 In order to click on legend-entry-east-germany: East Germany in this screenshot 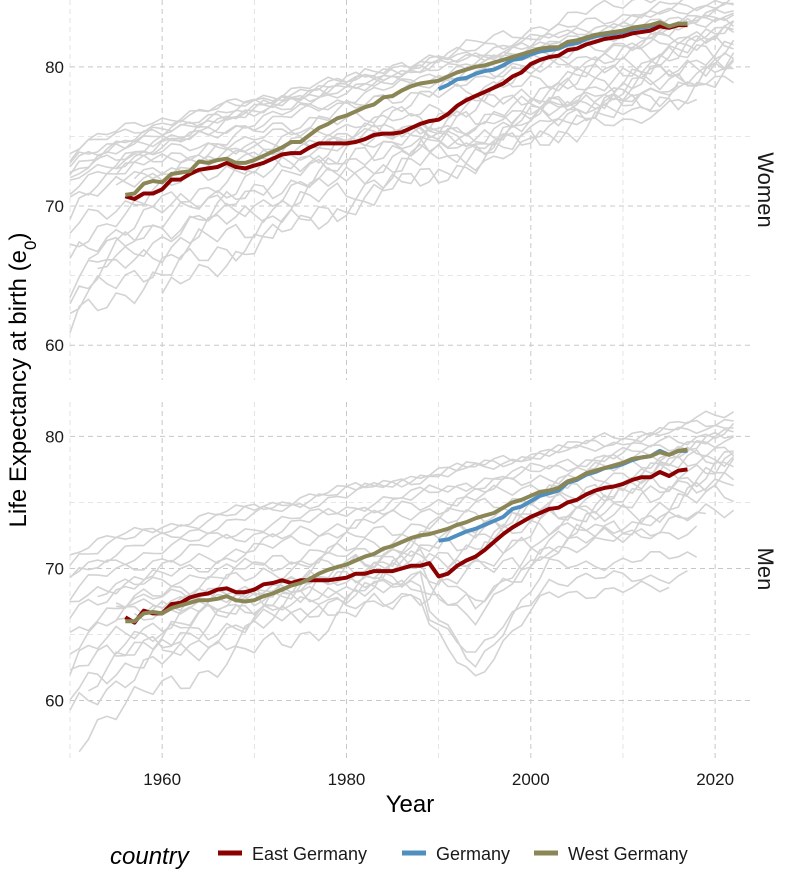, I will do `click(292, 854)`.